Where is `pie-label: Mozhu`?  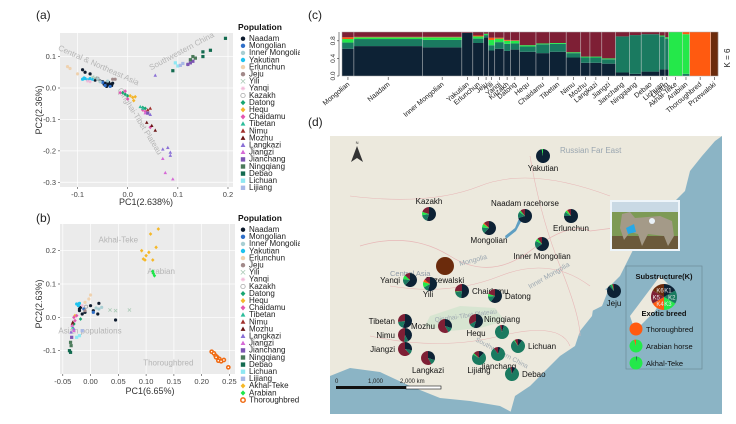 pie-label: Mozhu is located at coordinates (423, 326).